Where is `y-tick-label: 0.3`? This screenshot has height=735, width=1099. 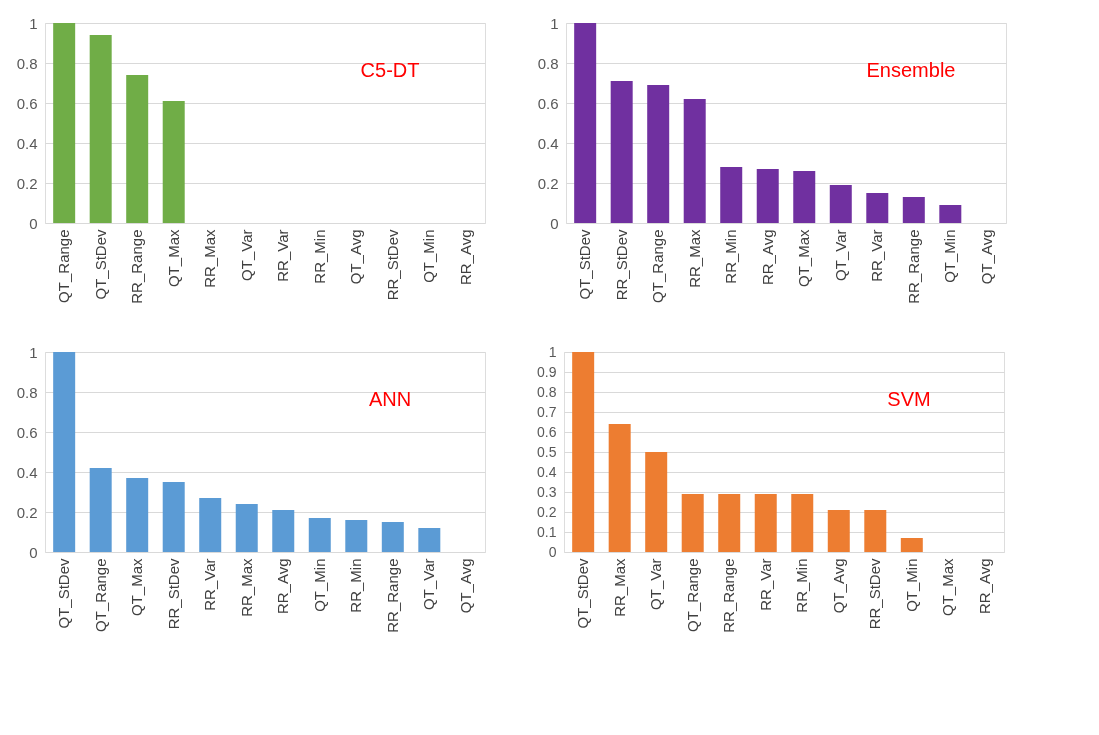 y-tick-label: 0.3 is located at coordinates (547, 491).